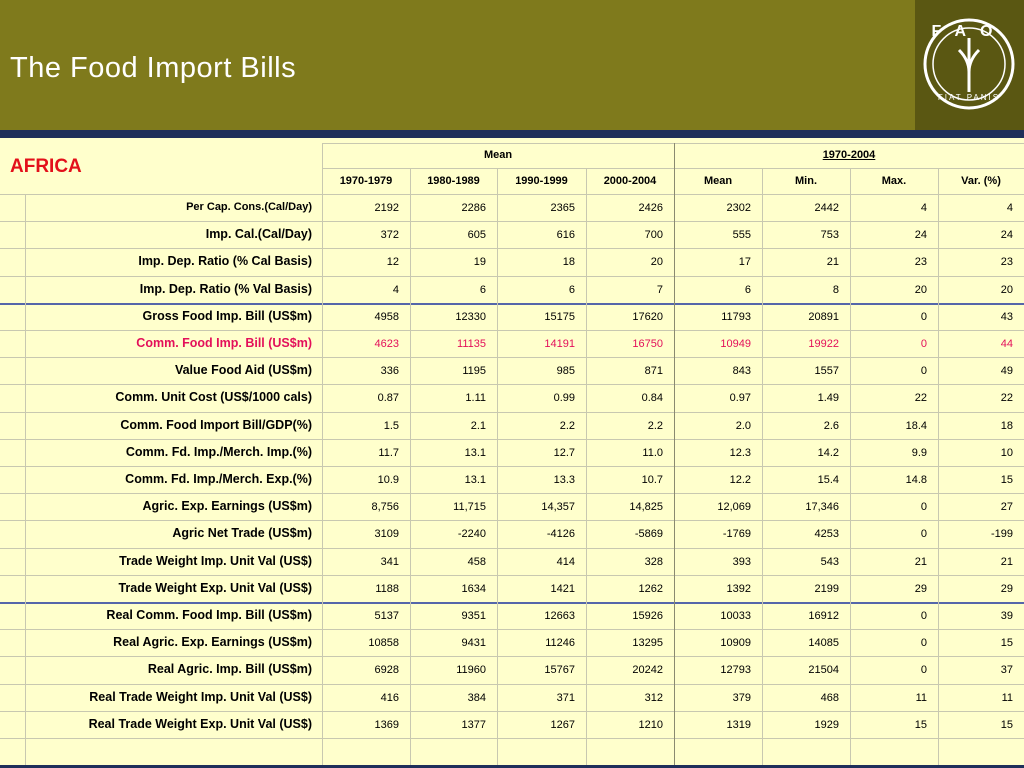  What do you see at coordinates (1006, 262) in the screenshot?
I see `table-cell: 23` at bounding box center [1006, 262].